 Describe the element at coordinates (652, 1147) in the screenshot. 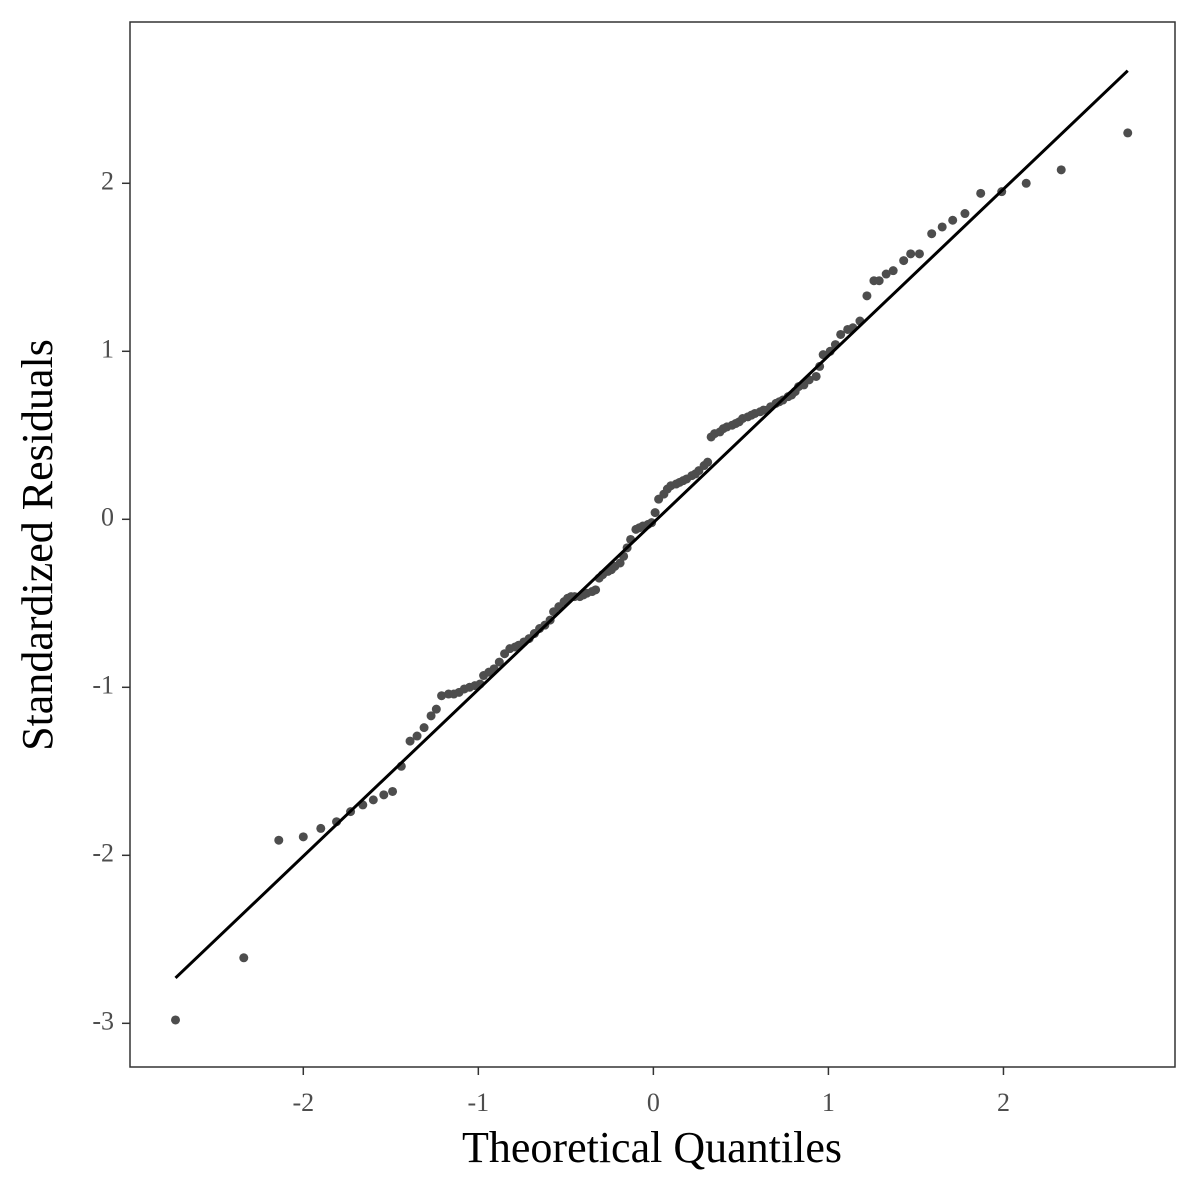

I see `x-axis-title: Theoretical Quantiles` at that location.